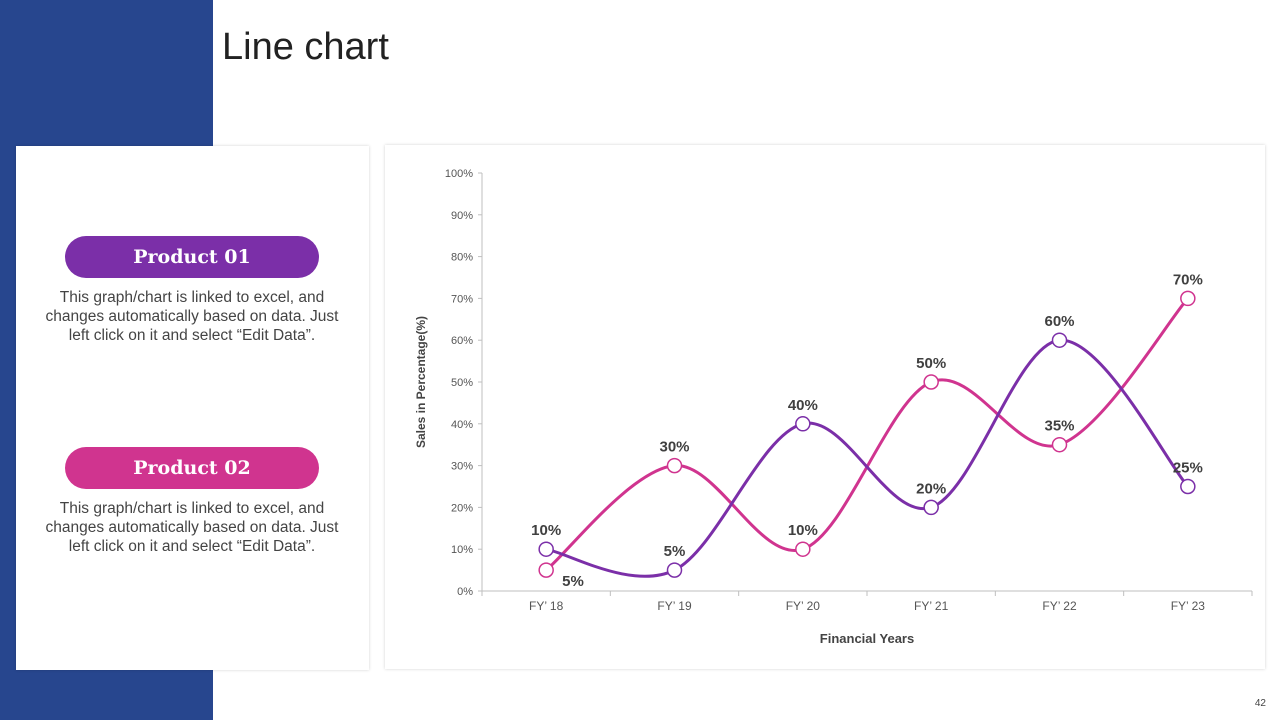 The height and width of the screenshot is (720, 1280). I want to click on slide-title: Line chart, so click(305, 47).